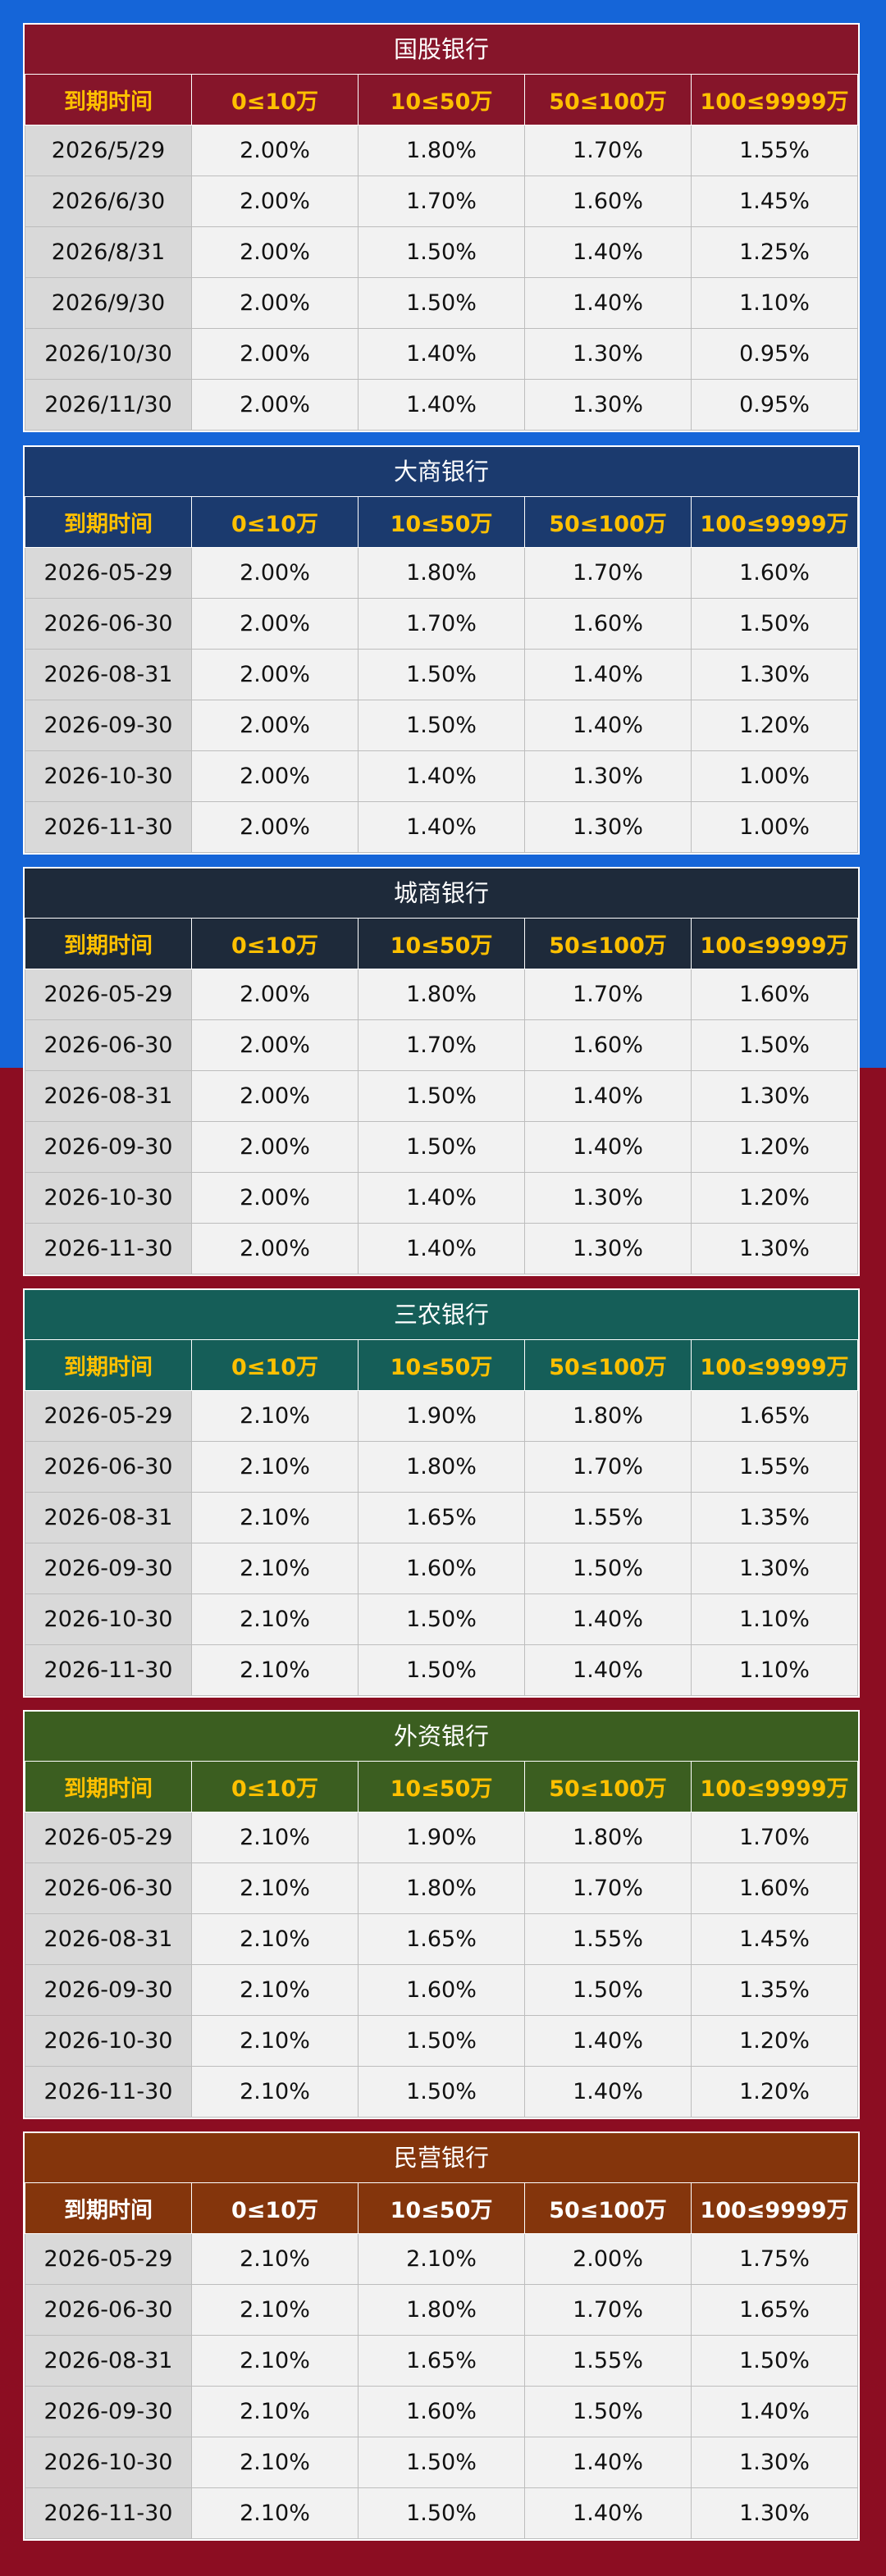 This screenshot has height=2576, width=886. Describe the element at coordinates (442, 1670) in the screenshot. I see `table-row: 2026-11-30 2.10% 1.50% 1.40% 1.10%` at that location.